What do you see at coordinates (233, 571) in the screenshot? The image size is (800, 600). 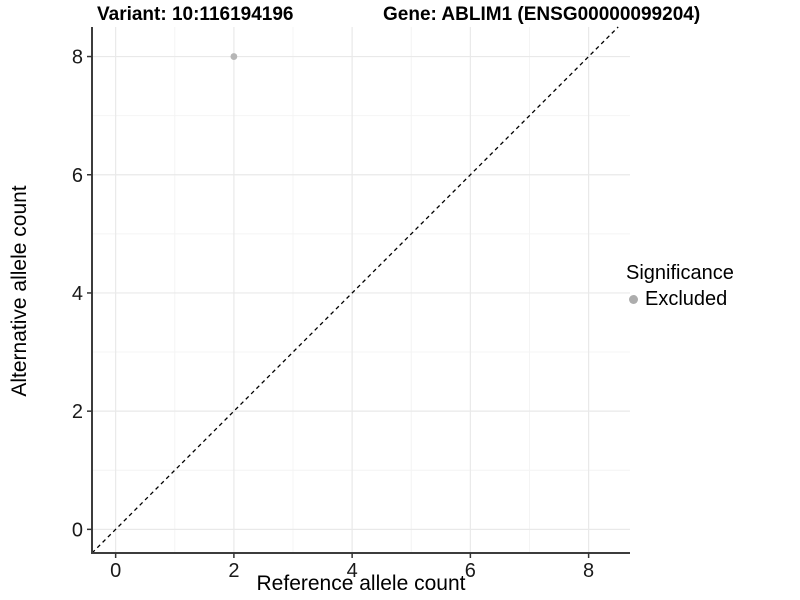 I see `x-tick-label: 2` at bounding box center [233, 571].